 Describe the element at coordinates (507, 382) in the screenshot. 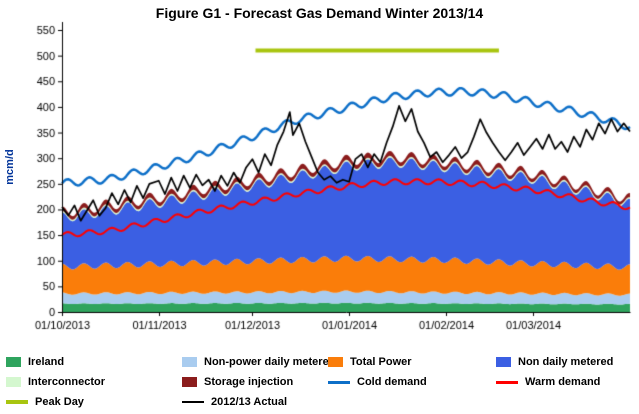

I see `warm-demand-swatch-icon` at that location.